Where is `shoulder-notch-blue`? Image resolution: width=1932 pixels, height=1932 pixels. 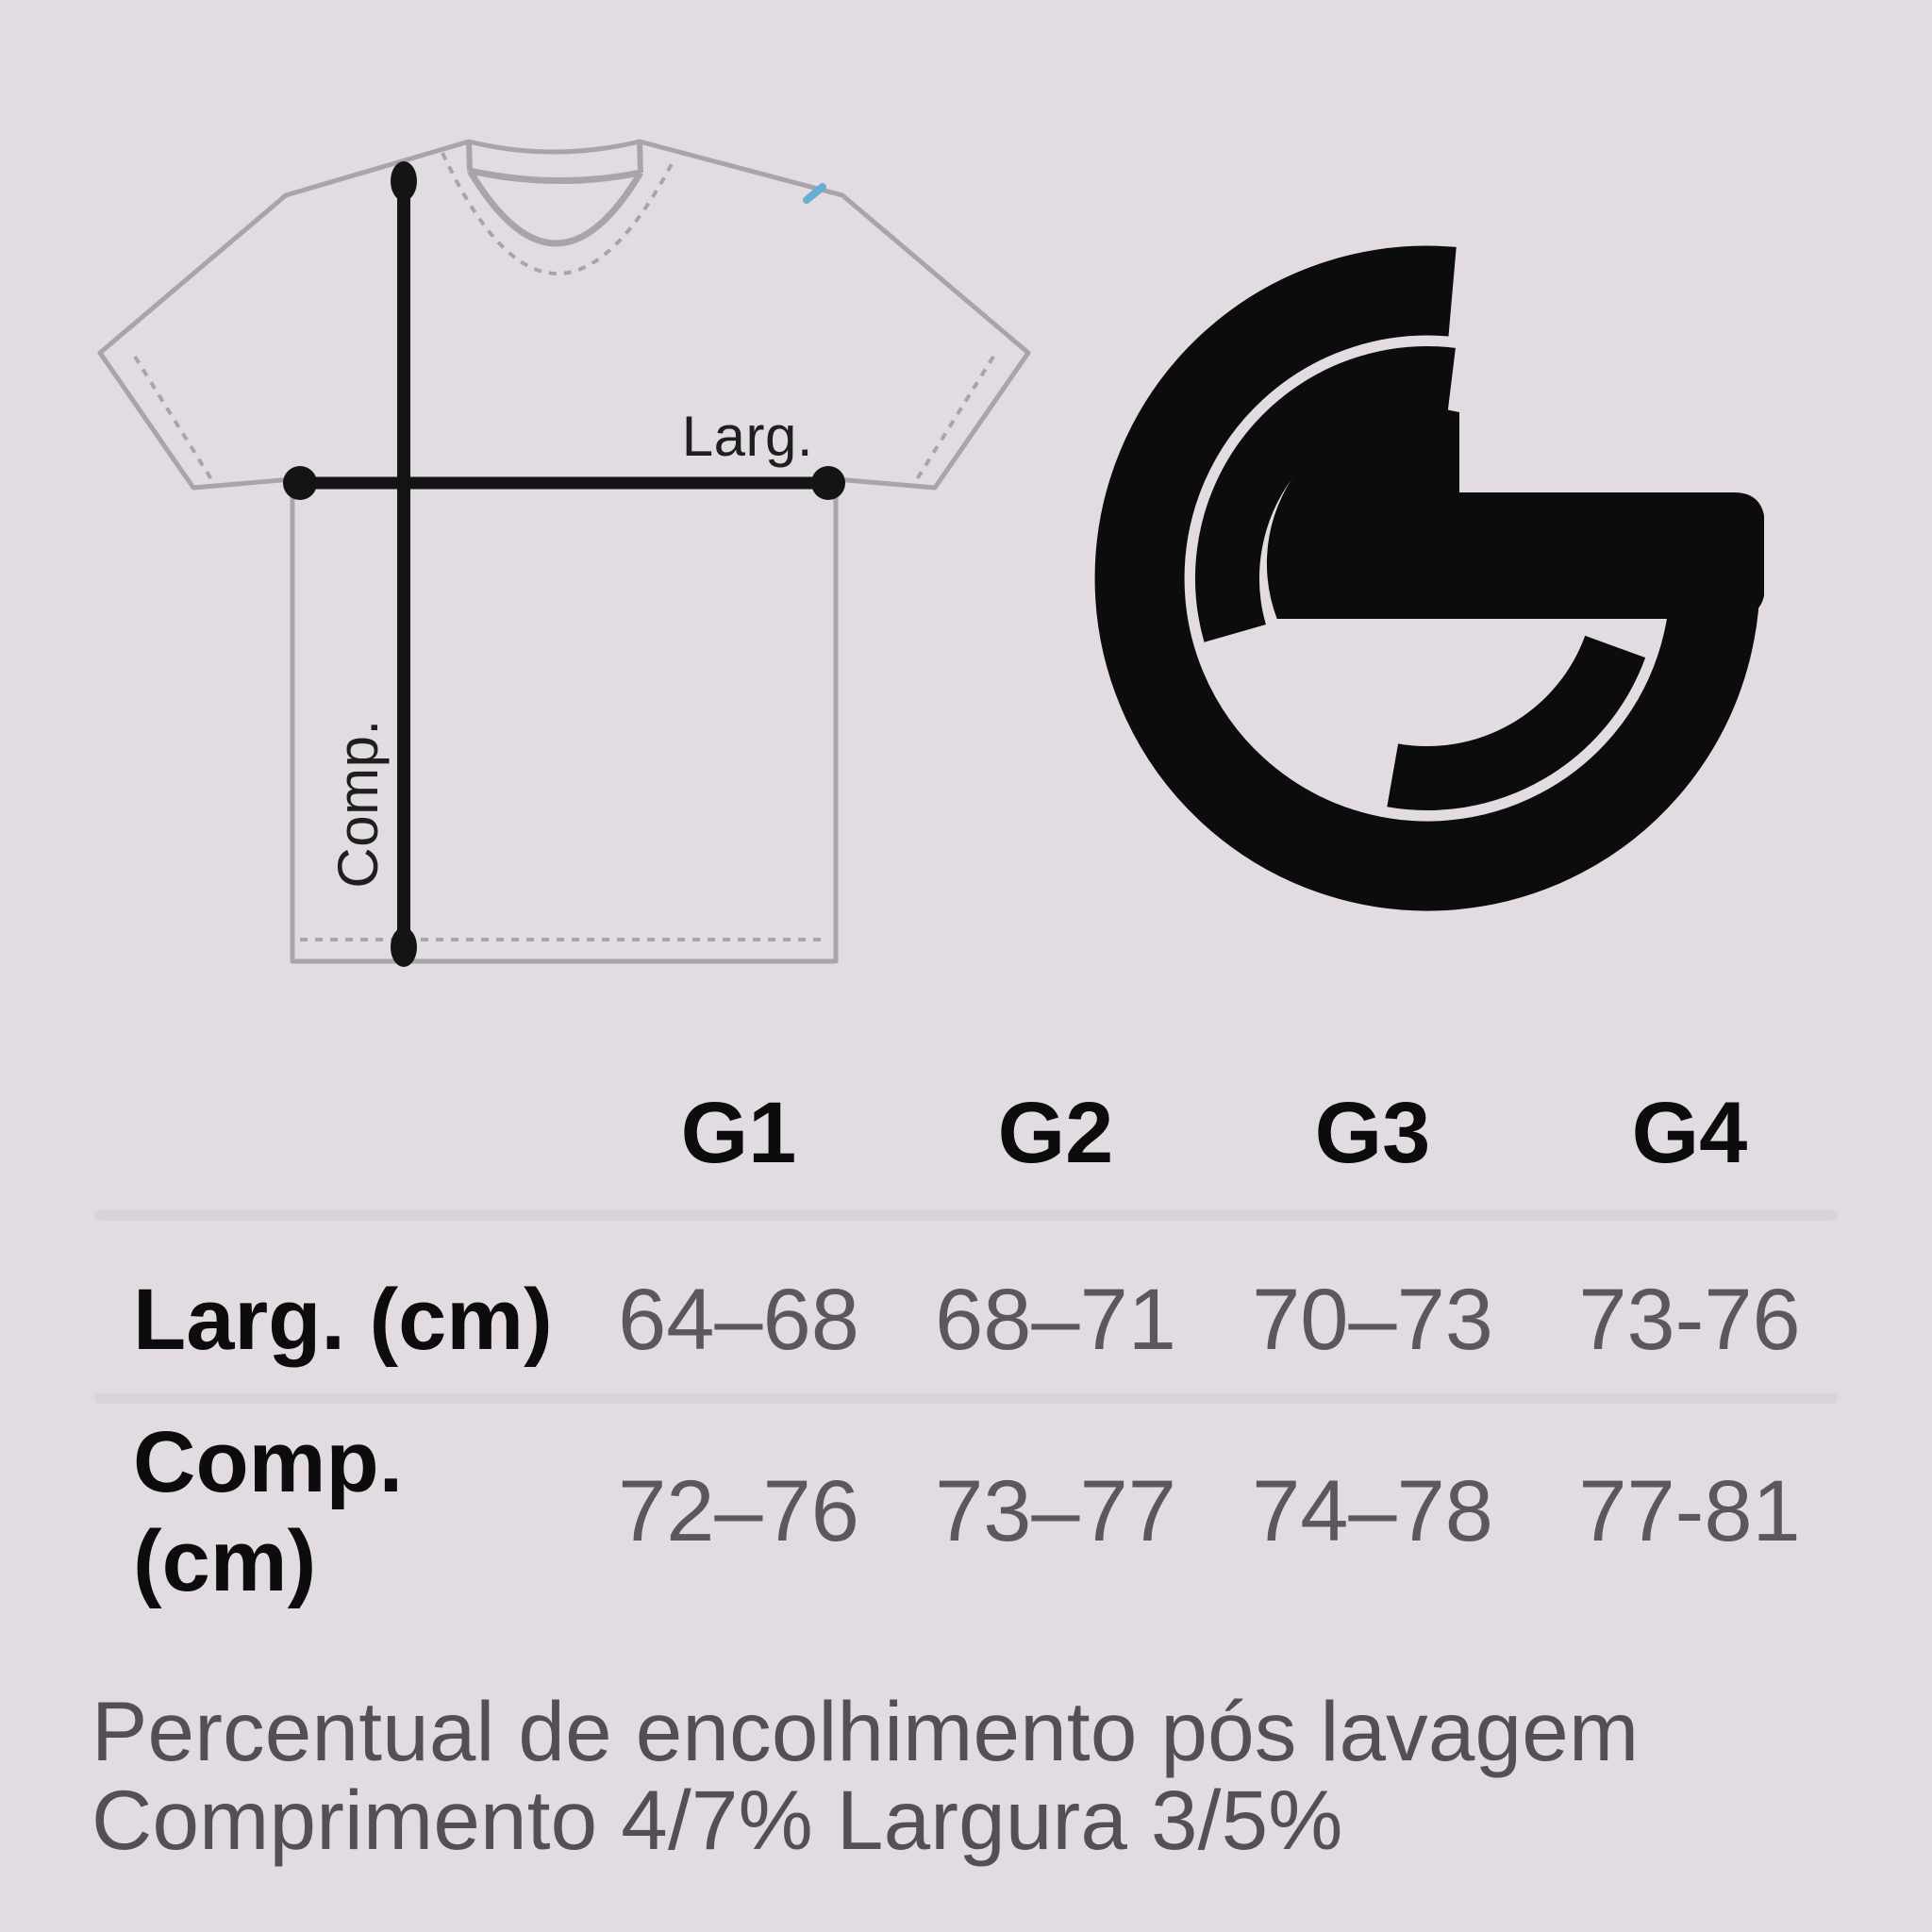
shoulder-notch-blue is located at coordinates (815, 194).